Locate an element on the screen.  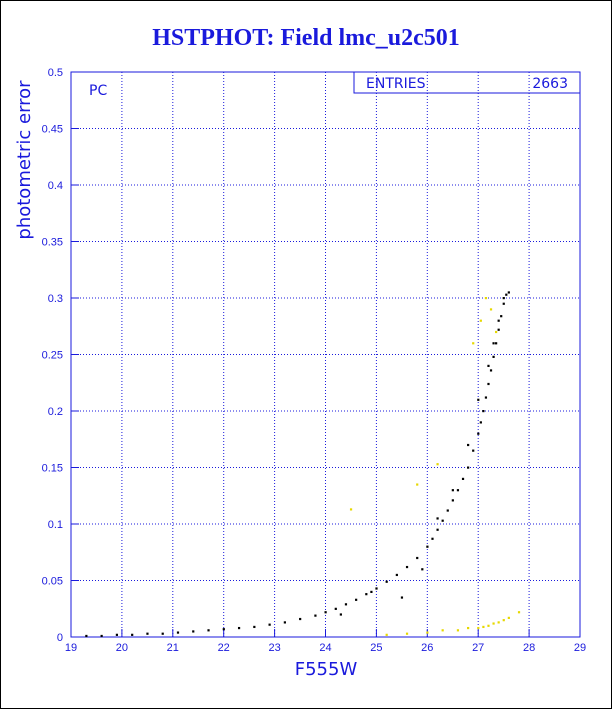
y-tick-label: 0.05 is located at coordinates (52, 582).